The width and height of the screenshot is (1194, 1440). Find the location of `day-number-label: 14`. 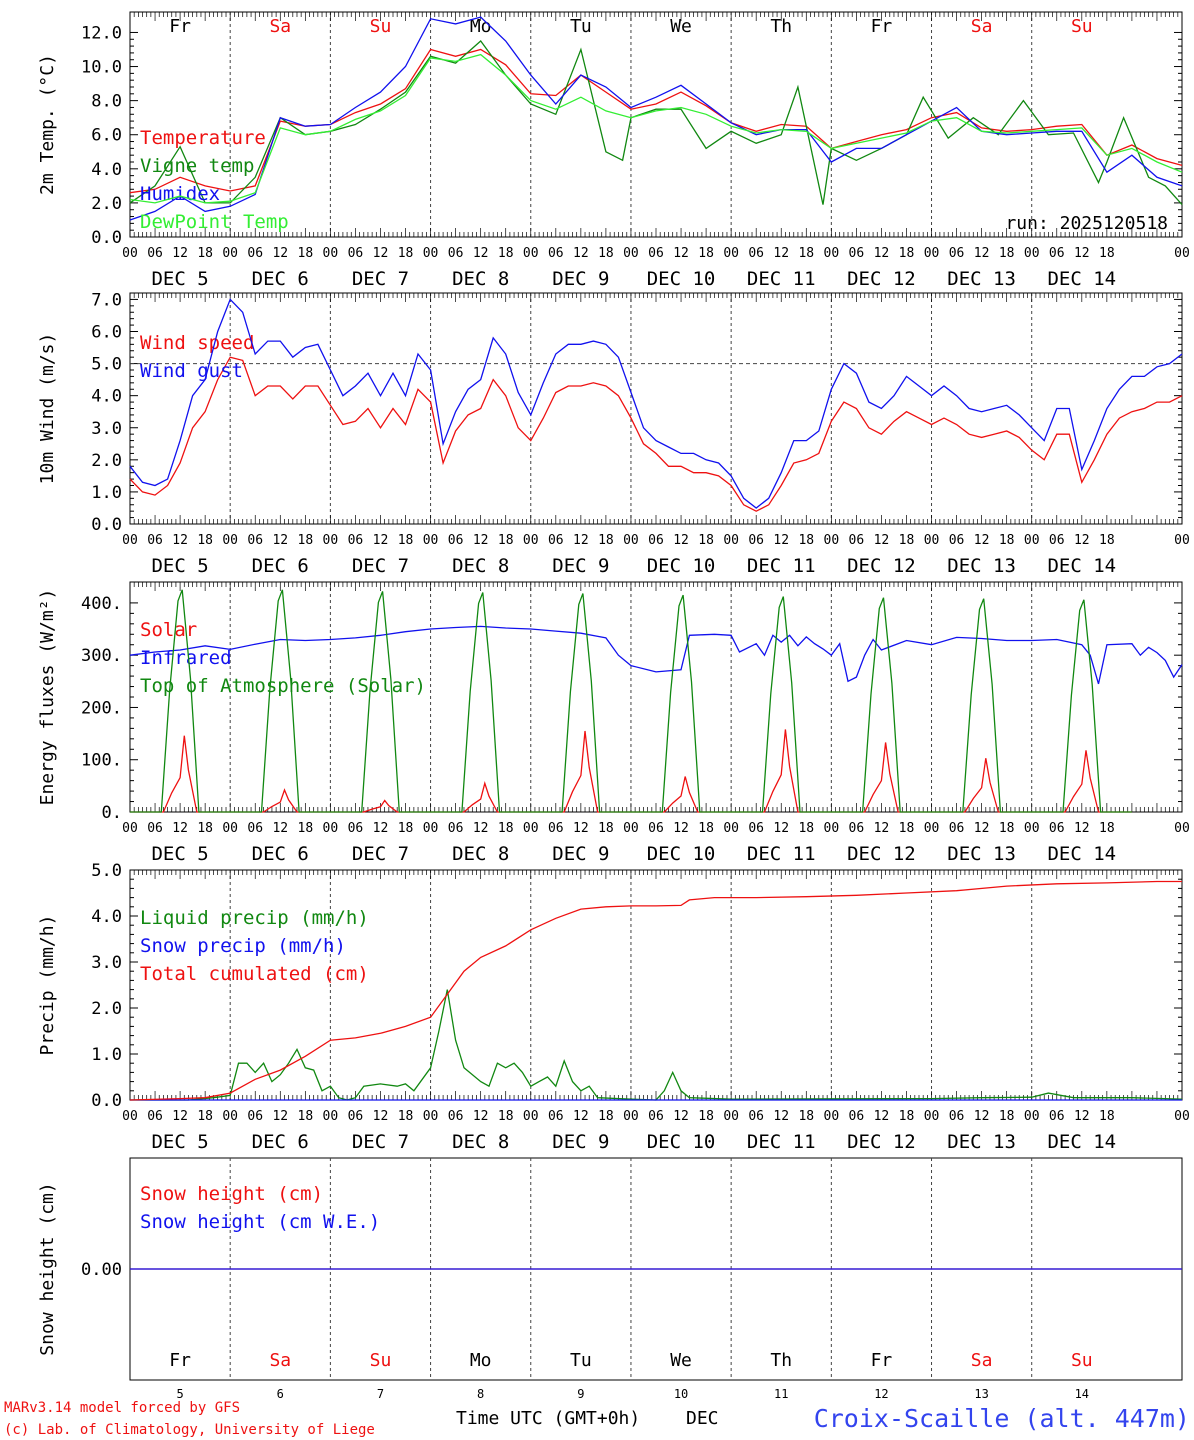

day-number-label: 14 is located at coordinates (1082, 1394).